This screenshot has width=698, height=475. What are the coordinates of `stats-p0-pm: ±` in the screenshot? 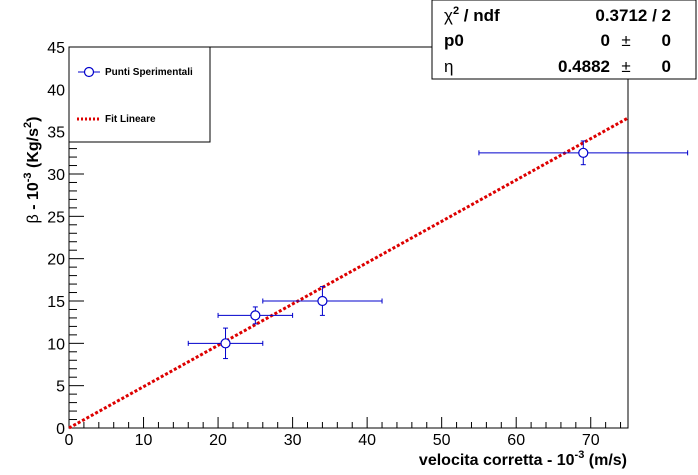 It's located at (625, 40).